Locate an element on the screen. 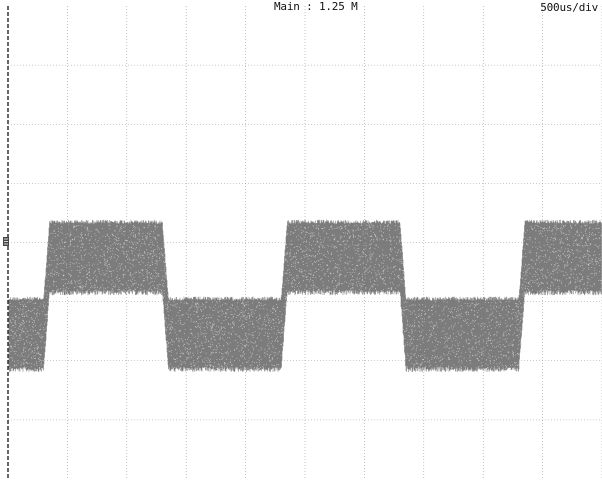  timebase-label: 500us/div is located at coordinates (569, 7).